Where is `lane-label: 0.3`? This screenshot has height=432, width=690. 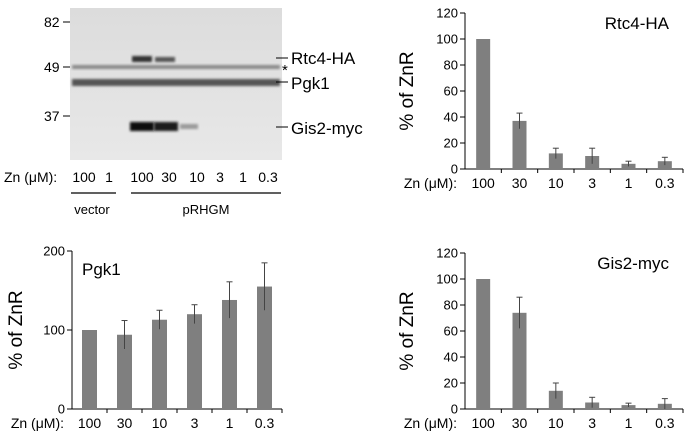 lane-label: 0.3 is located at coordinates (268, 177).